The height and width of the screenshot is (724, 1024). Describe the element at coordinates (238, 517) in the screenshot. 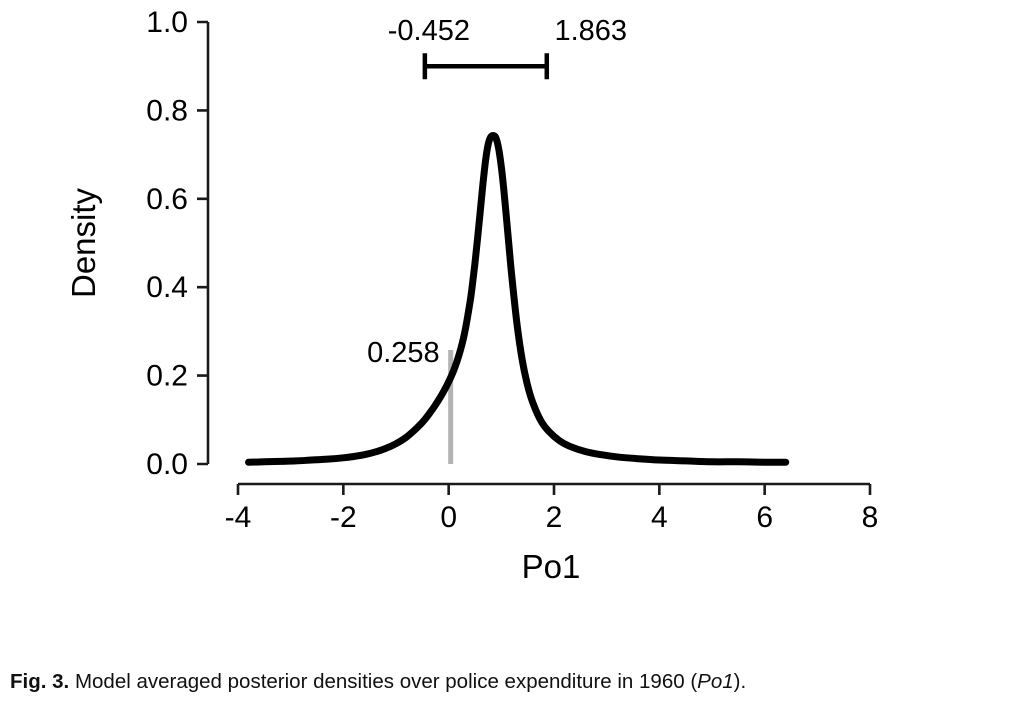

I see `x-tick-label: -4` at that location.